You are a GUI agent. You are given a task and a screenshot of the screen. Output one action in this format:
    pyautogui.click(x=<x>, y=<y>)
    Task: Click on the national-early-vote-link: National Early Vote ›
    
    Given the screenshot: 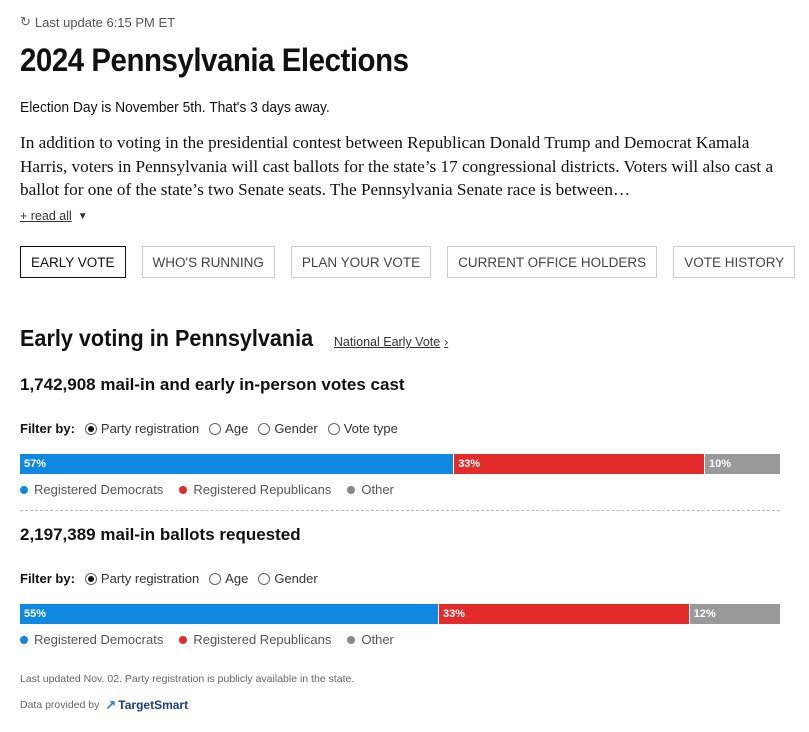 What is the action you would take?
    pyautogui.click(x=391, y=342)
    